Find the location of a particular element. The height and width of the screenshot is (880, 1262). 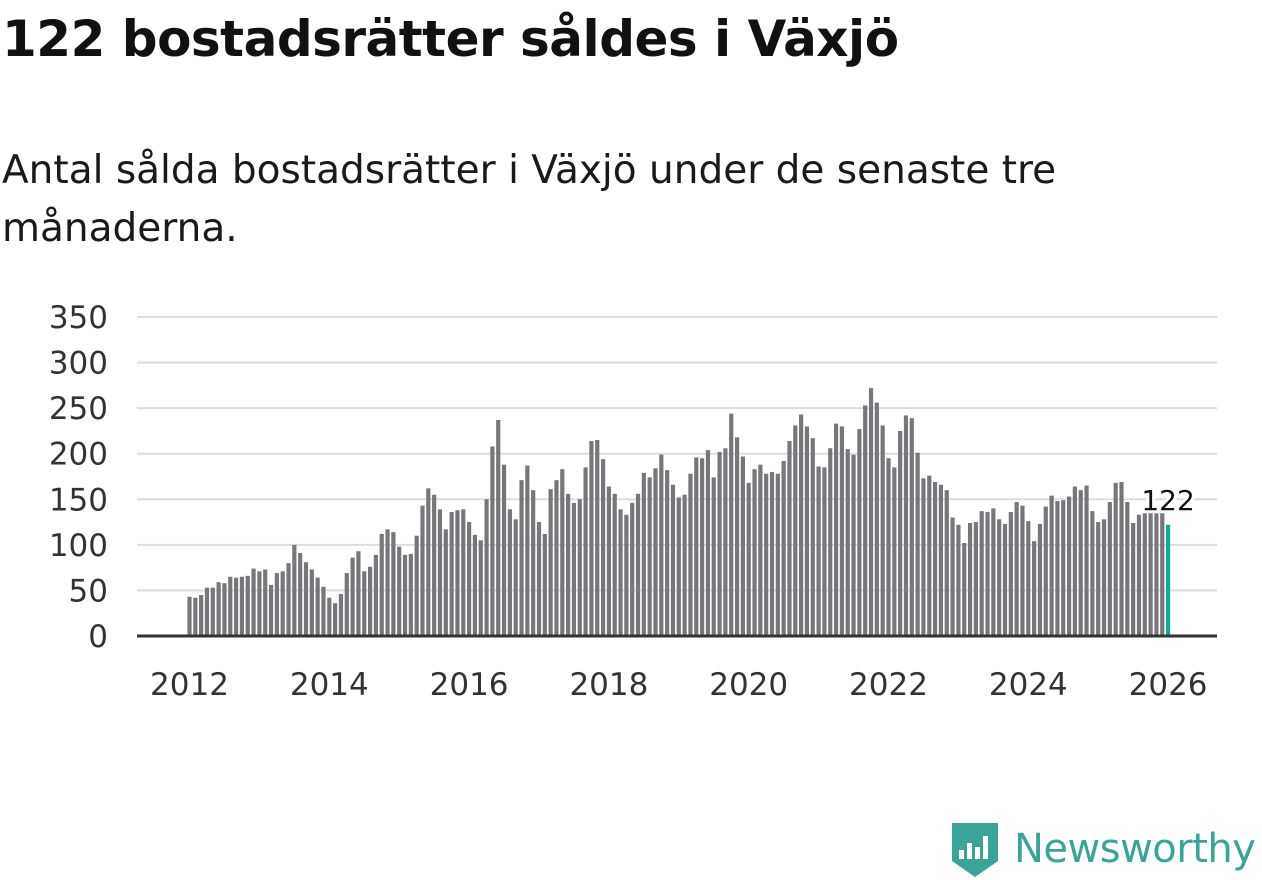

y-tick-label: 300 is located at coordinates (78, 364).